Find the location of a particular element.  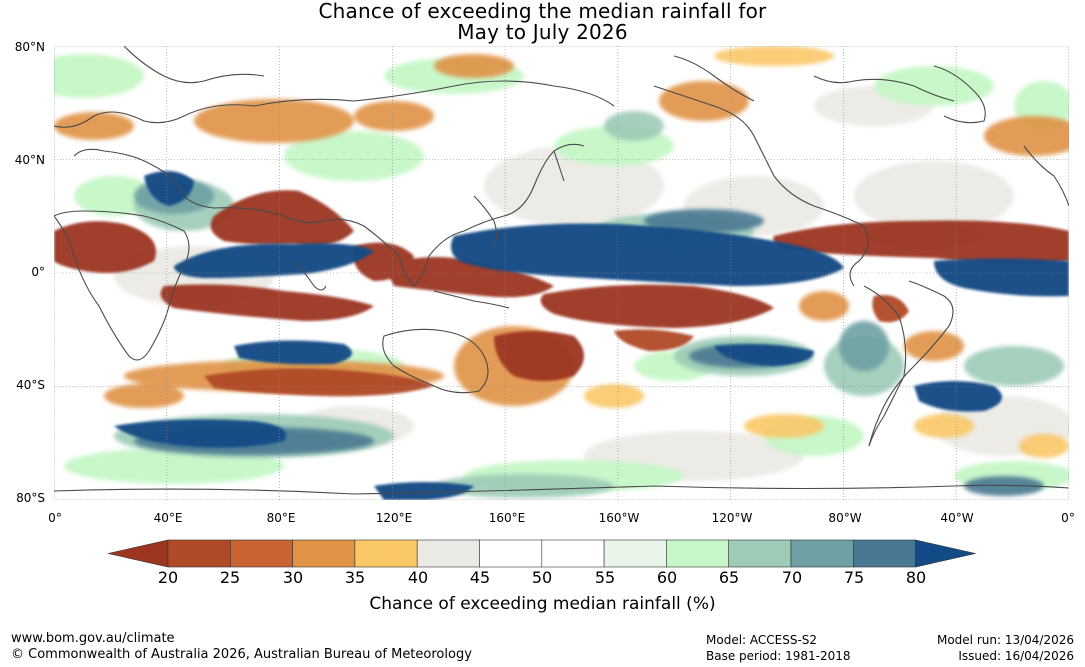

lat-label-equator: 0° is located at coordinates (38, 272).